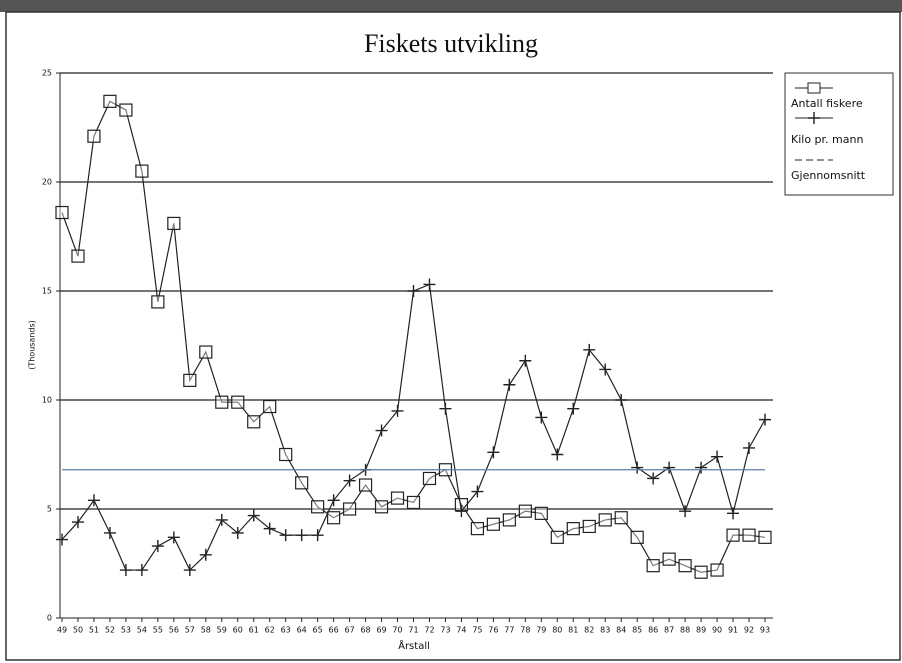  What do you see at coordinates (142, 630) in the screenshot?
I see `x-tick-label: 54` at bounding box center [142, 630].